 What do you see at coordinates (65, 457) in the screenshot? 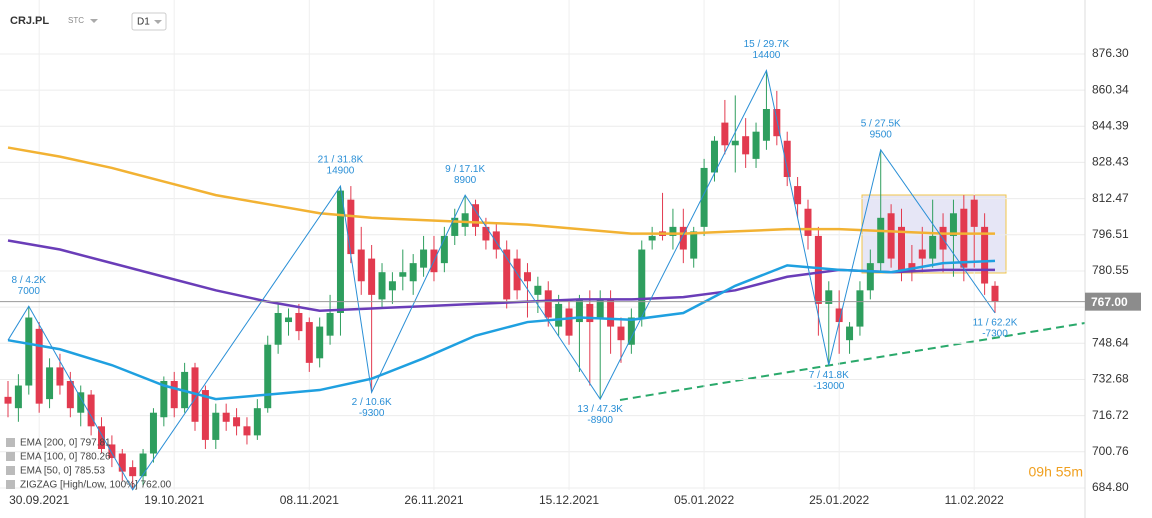
I see `legend-item: EMA [100, 0] 780.26` at bounding box center [65, 457].